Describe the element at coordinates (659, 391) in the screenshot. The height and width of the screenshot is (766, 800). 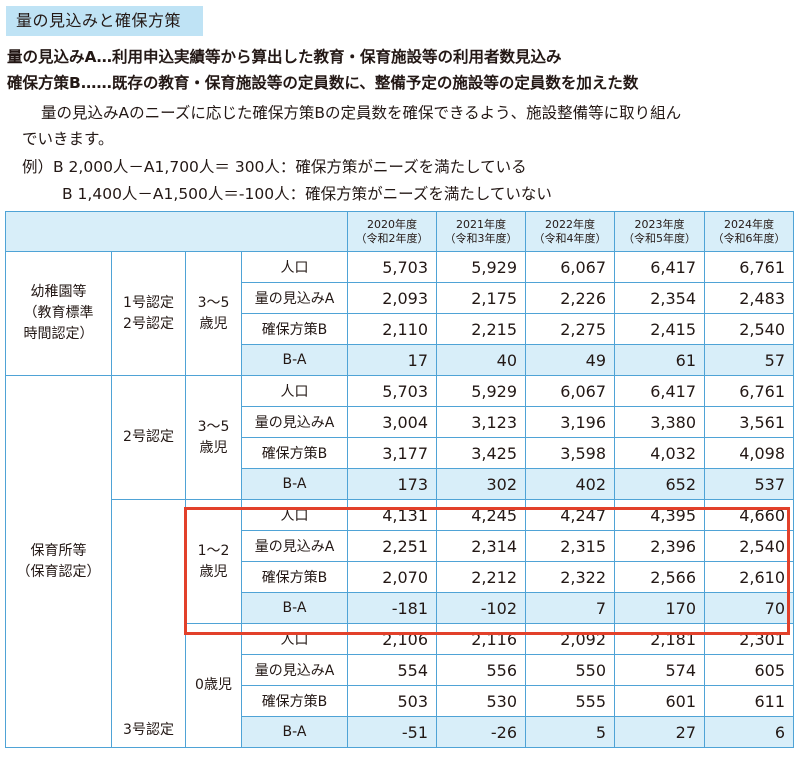
I see `value-cell: 6,417` at that location.